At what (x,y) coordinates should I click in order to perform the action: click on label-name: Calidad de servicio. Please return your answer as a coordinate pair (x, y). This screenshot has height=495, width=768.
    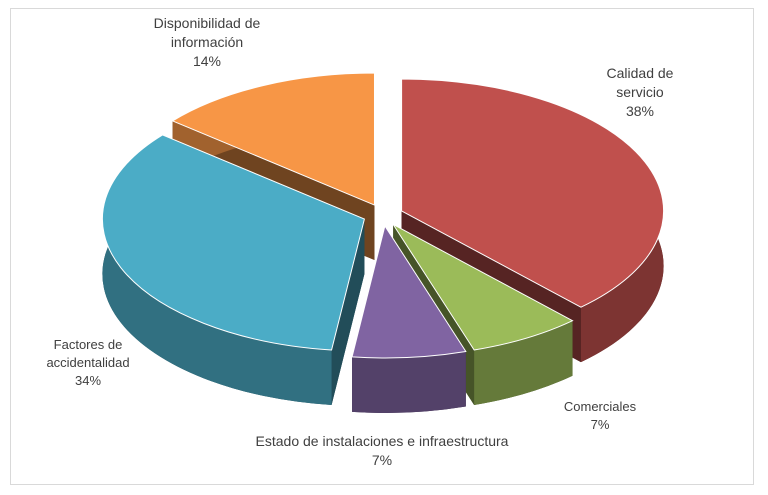
    Looking at the image, I should click on (640, 82).